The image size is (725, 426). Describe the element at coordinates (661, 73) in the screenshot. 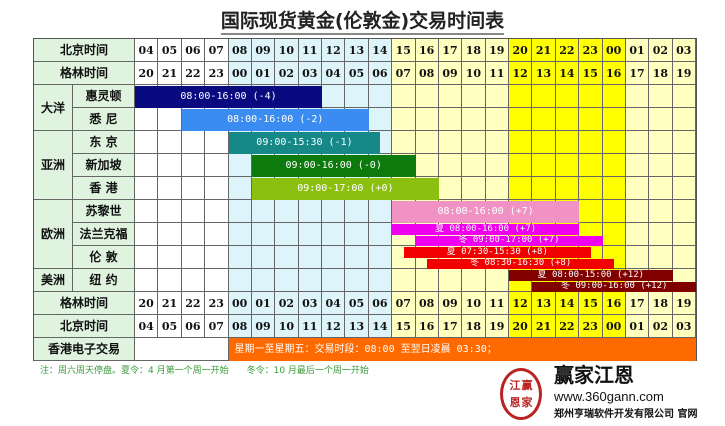

I see `hour-cell: 18` at that location.